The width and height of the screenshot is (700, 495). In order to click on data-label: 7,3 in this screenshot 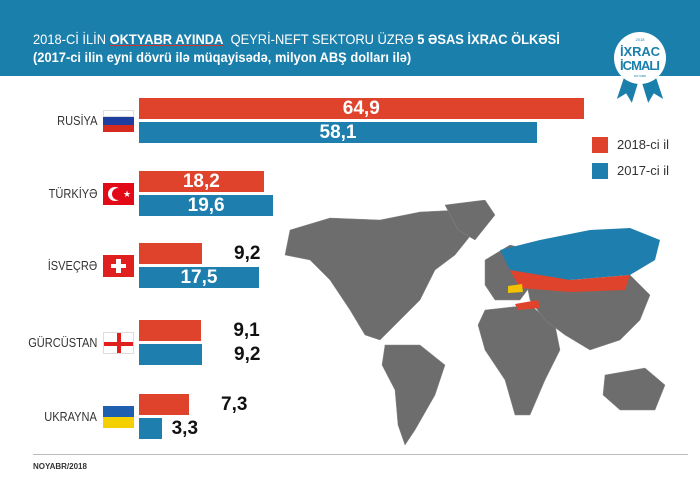, I will do `click(234, 404)`.